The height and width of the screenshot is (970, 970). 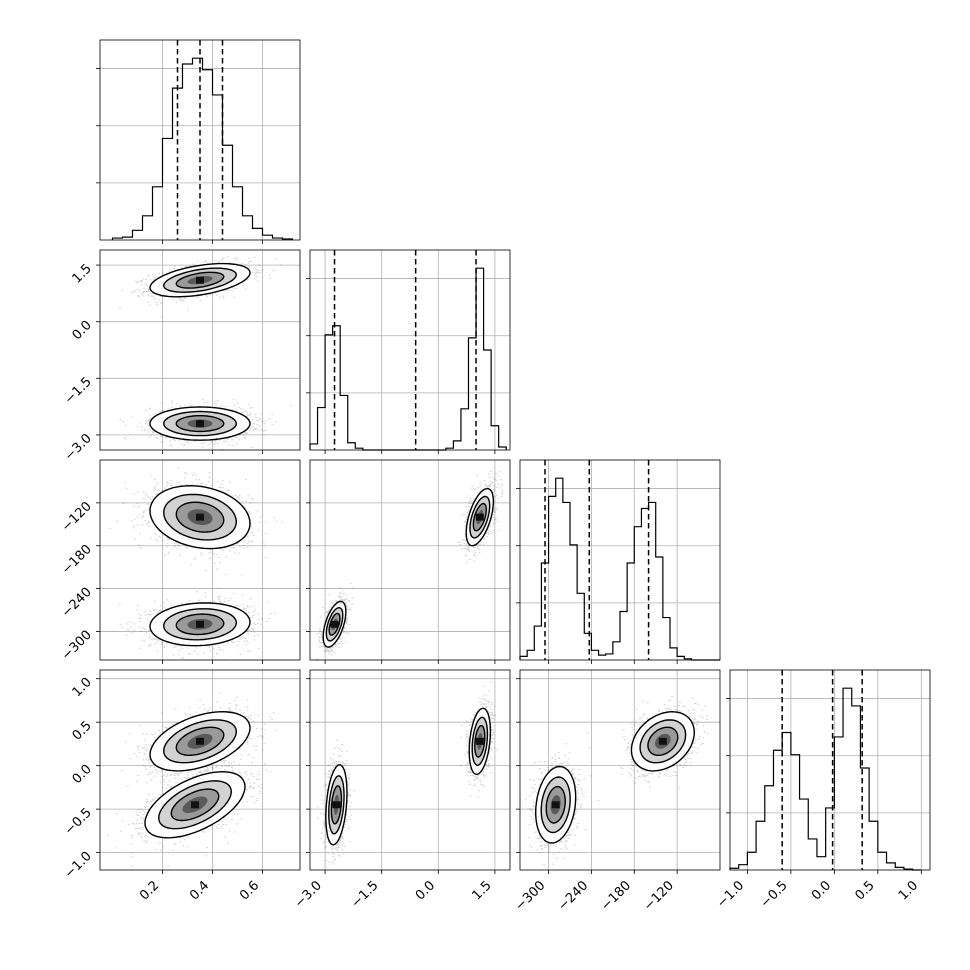 I want to click on x-tick-label-2-2: −180, so click(x=616, y=896).